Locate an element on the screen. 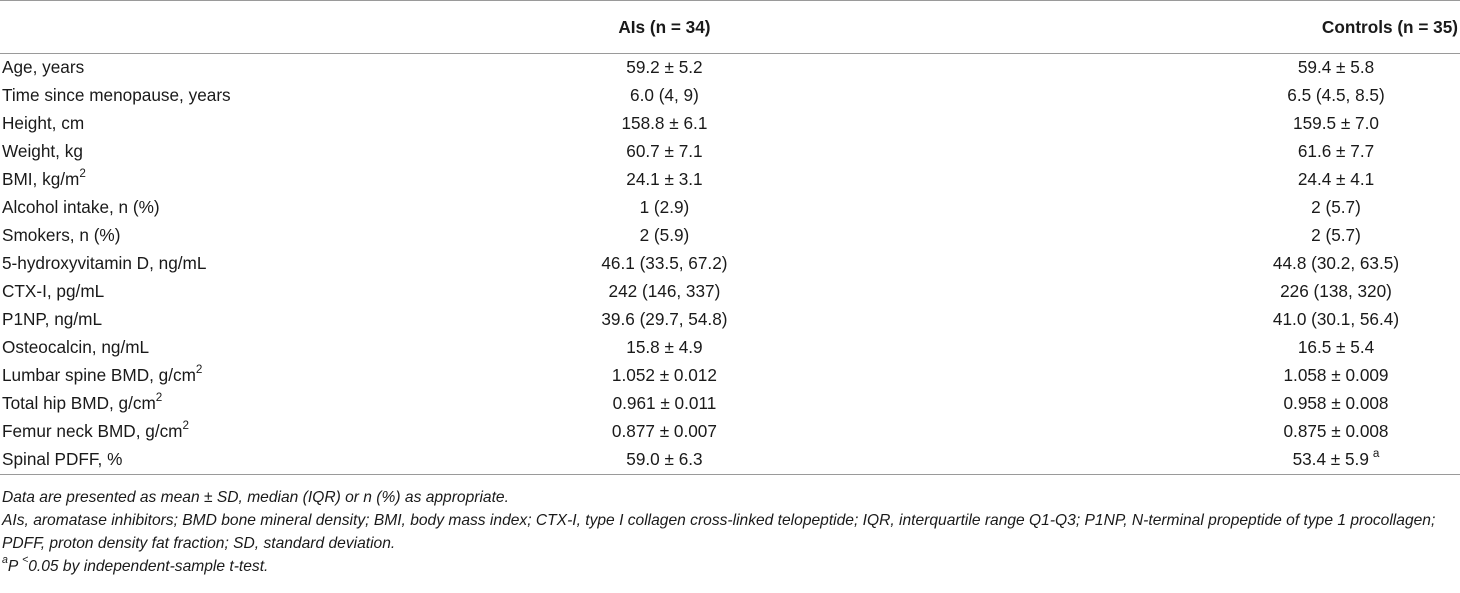 Image resolution: width=1460 pixels, height=593 pixels. row-label: Age, years is located at coordinates (43, 67).